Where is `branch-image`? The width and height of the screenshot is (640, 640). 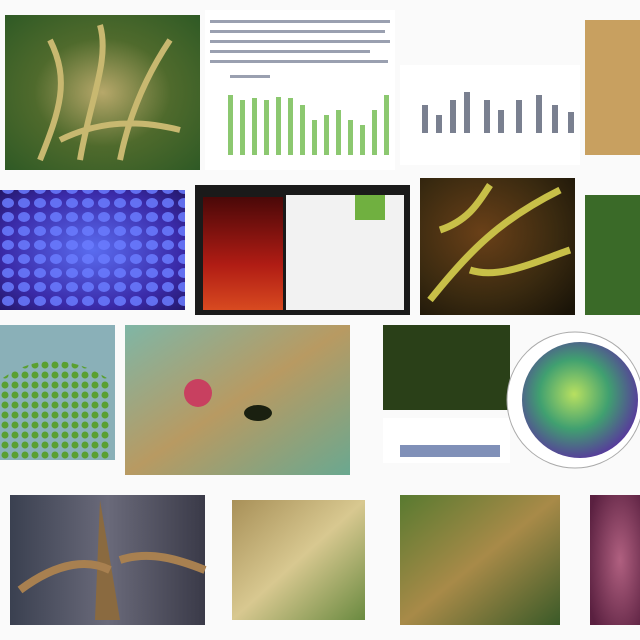 branch-image is located at coordinates (497, 246).